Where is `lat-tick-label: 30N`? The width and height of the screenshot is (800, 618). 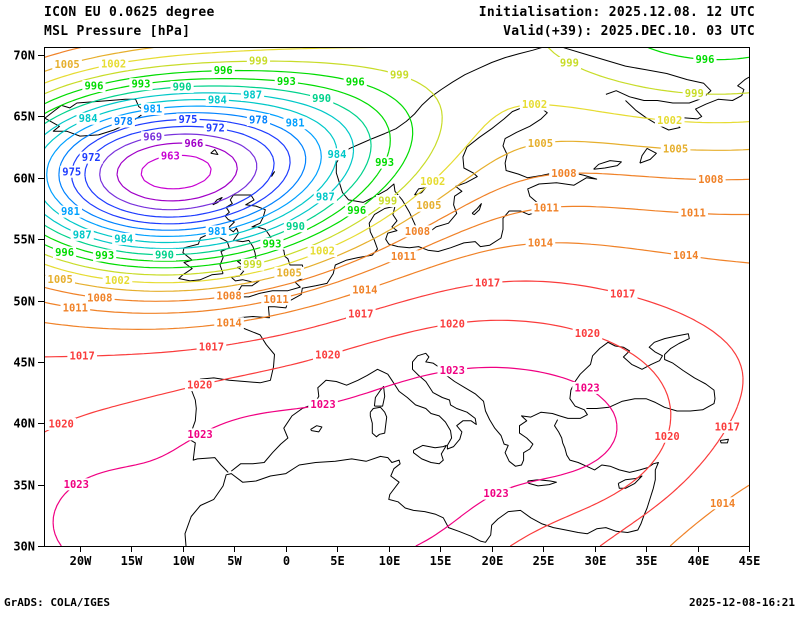 lat-tick-label: 30N is located at coordinates (24, 547).